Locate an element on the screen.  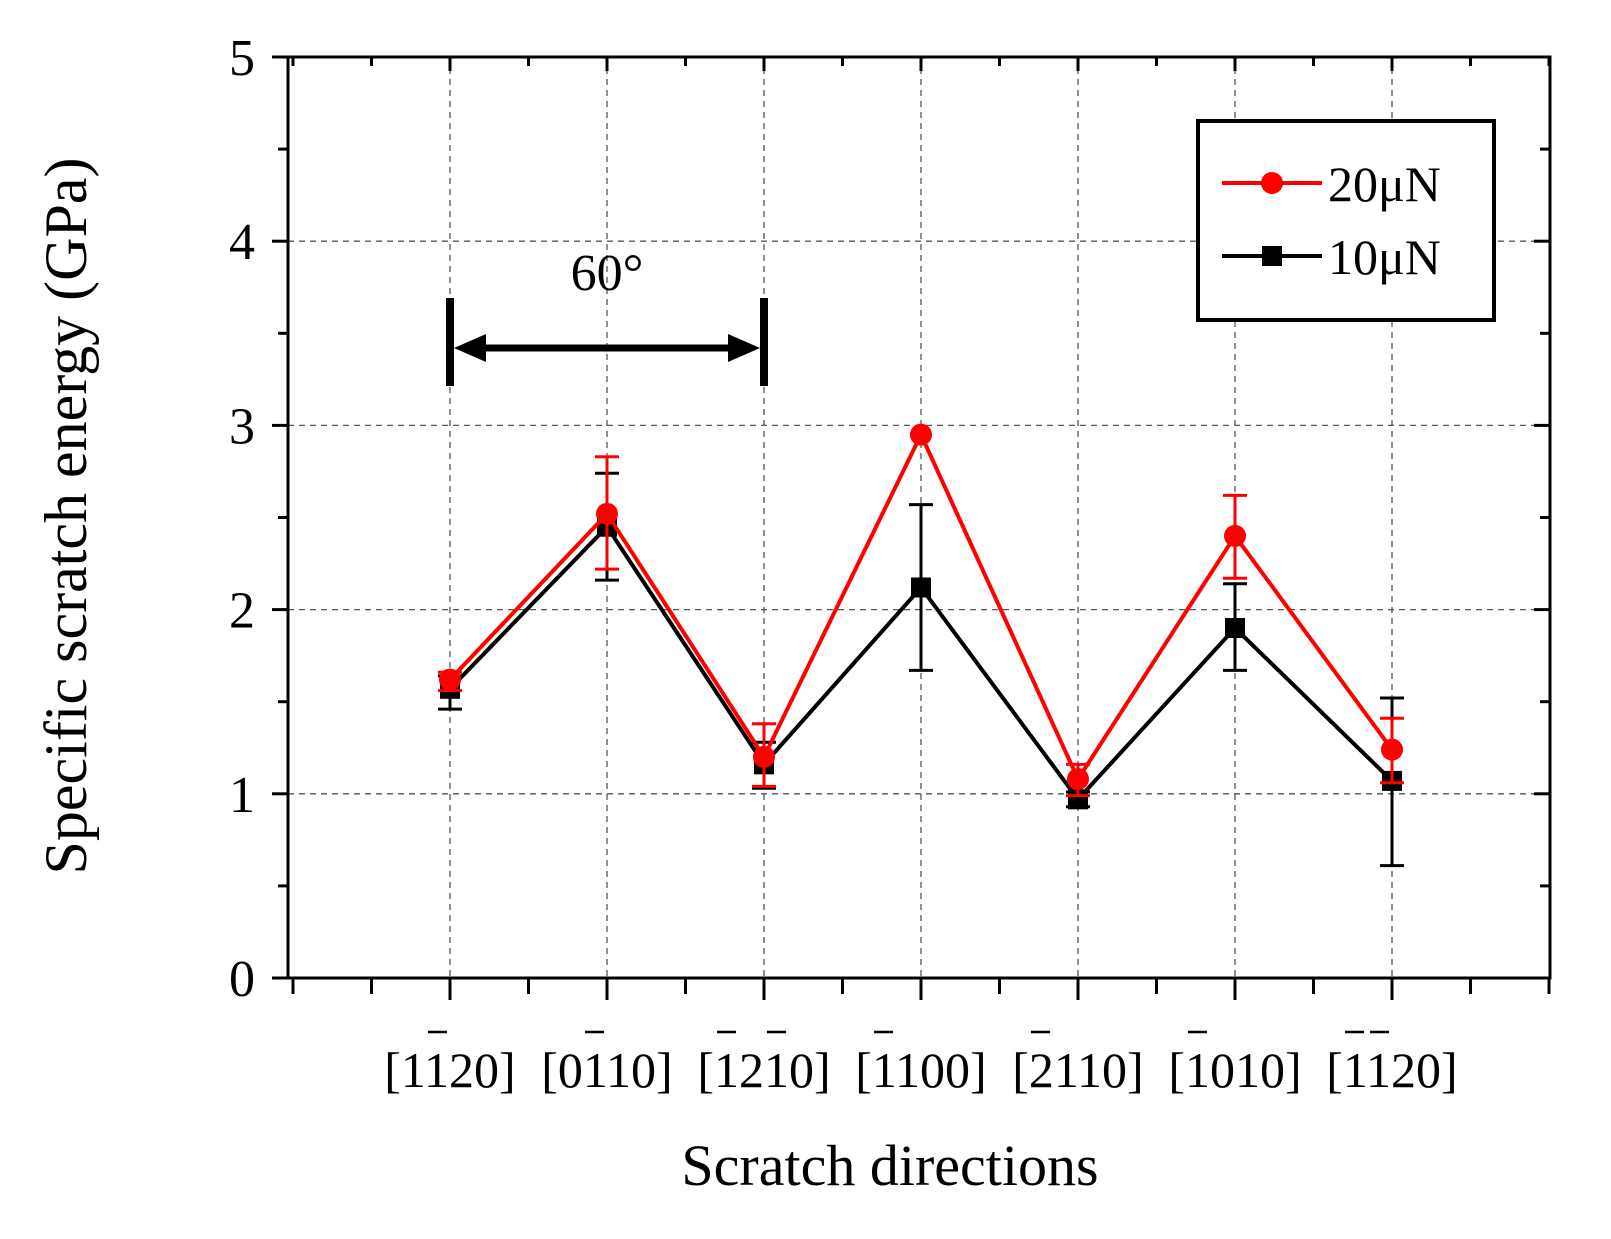
y-tick-label: 3 is located at coordinates (242, 426).